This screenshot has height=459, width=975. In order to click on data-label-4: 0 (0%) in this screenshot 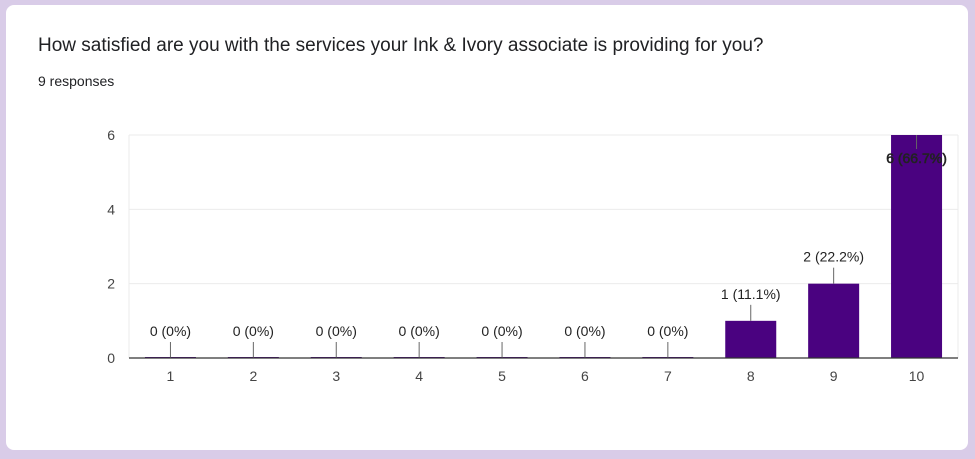, I will do `click(419, 331)`.